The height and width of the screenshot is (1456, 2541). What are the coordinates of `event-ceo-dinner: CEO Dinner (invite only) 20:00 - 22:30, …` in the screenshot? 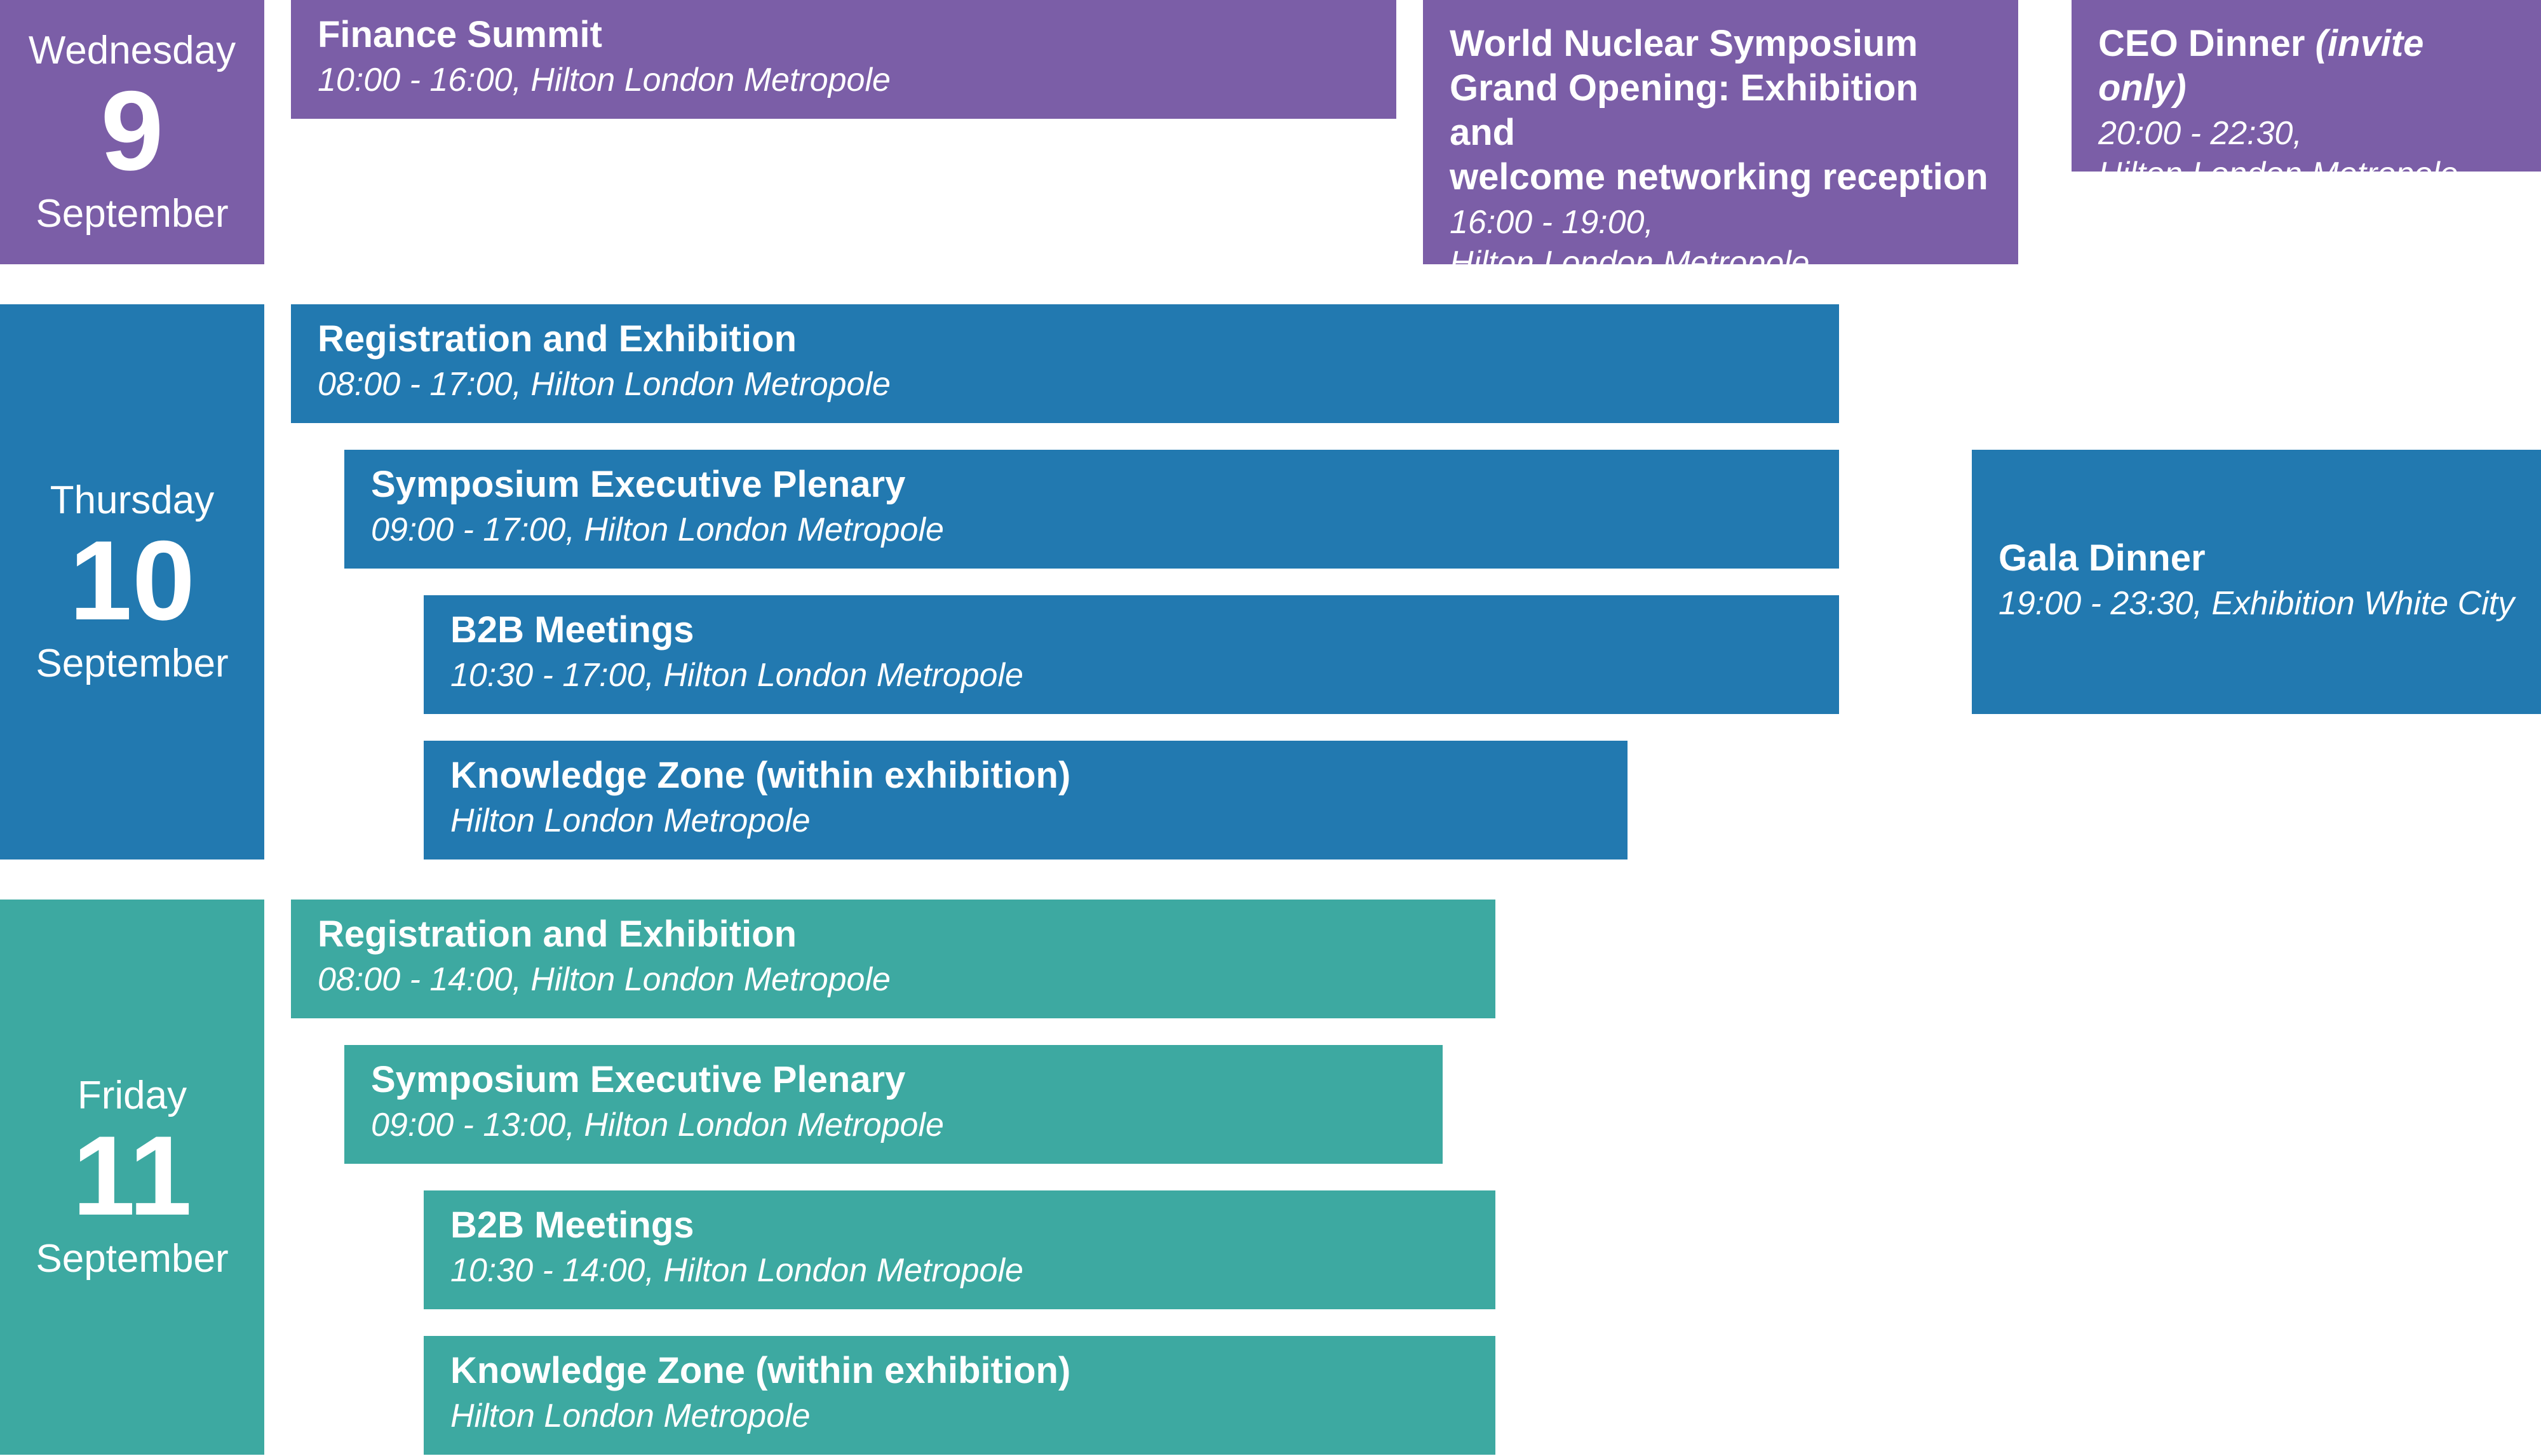 It's located at (2306, 86).